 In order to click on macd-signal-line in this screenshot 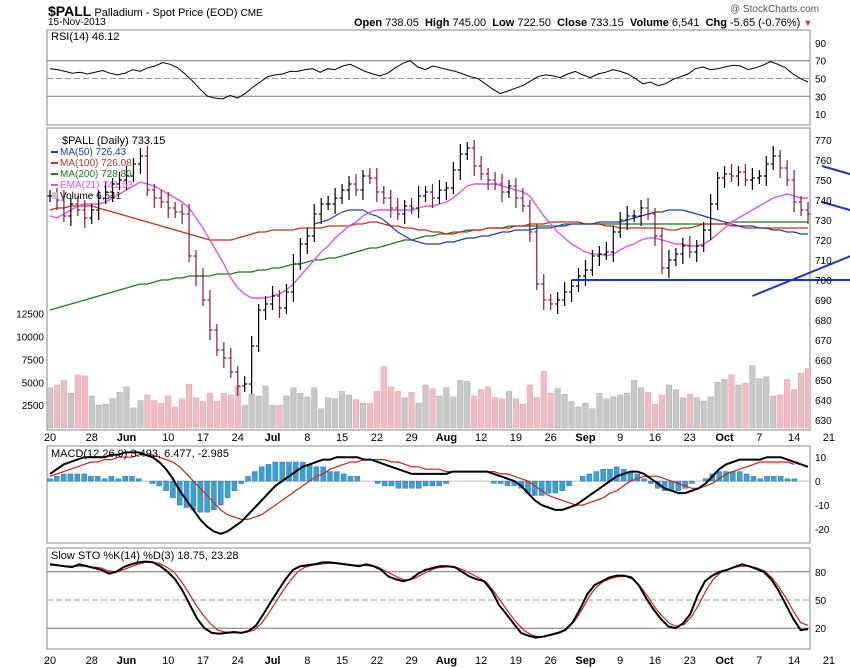, I will do `click(422, 487)`.